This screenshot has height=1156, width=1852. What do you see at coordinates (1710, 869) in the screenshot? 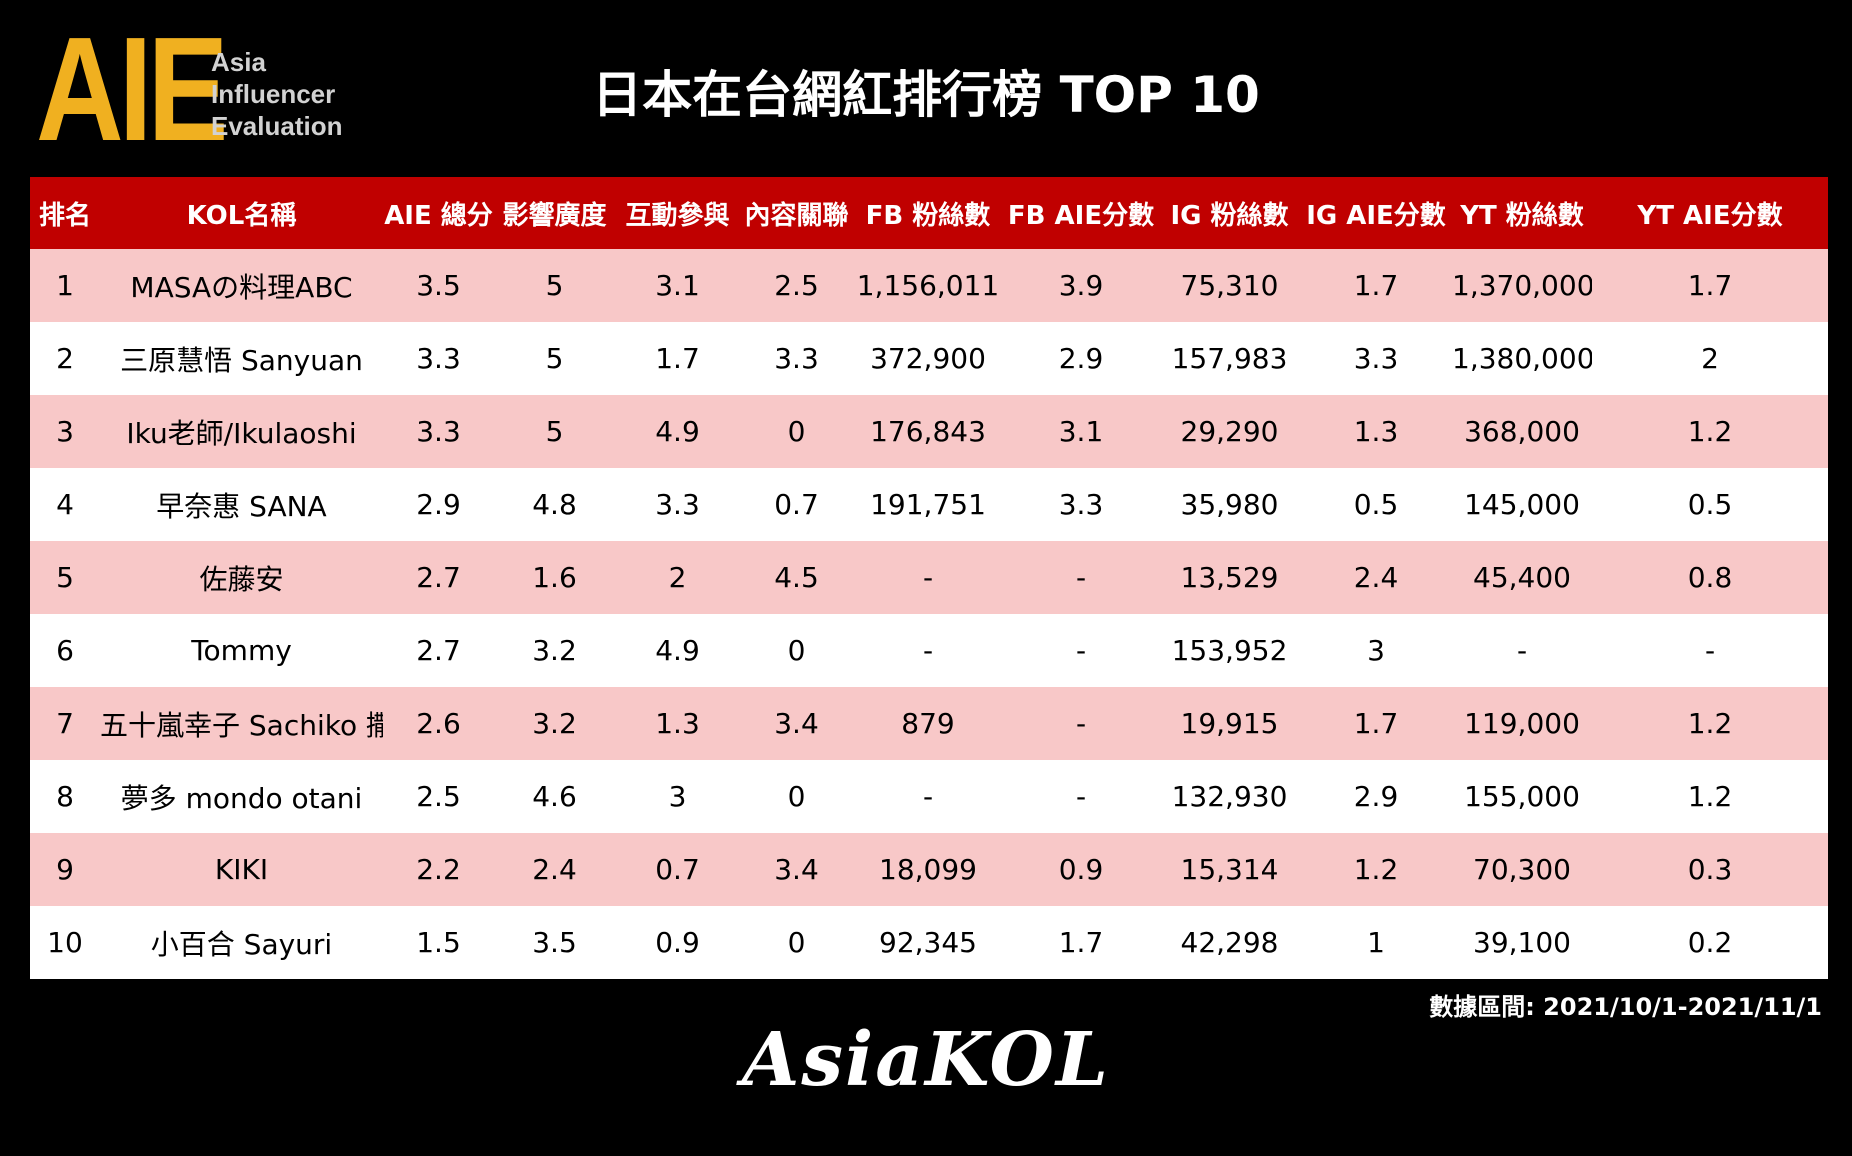
I see `cell-yt-aie-score: 0.3` at bounding box center [1710, 869].